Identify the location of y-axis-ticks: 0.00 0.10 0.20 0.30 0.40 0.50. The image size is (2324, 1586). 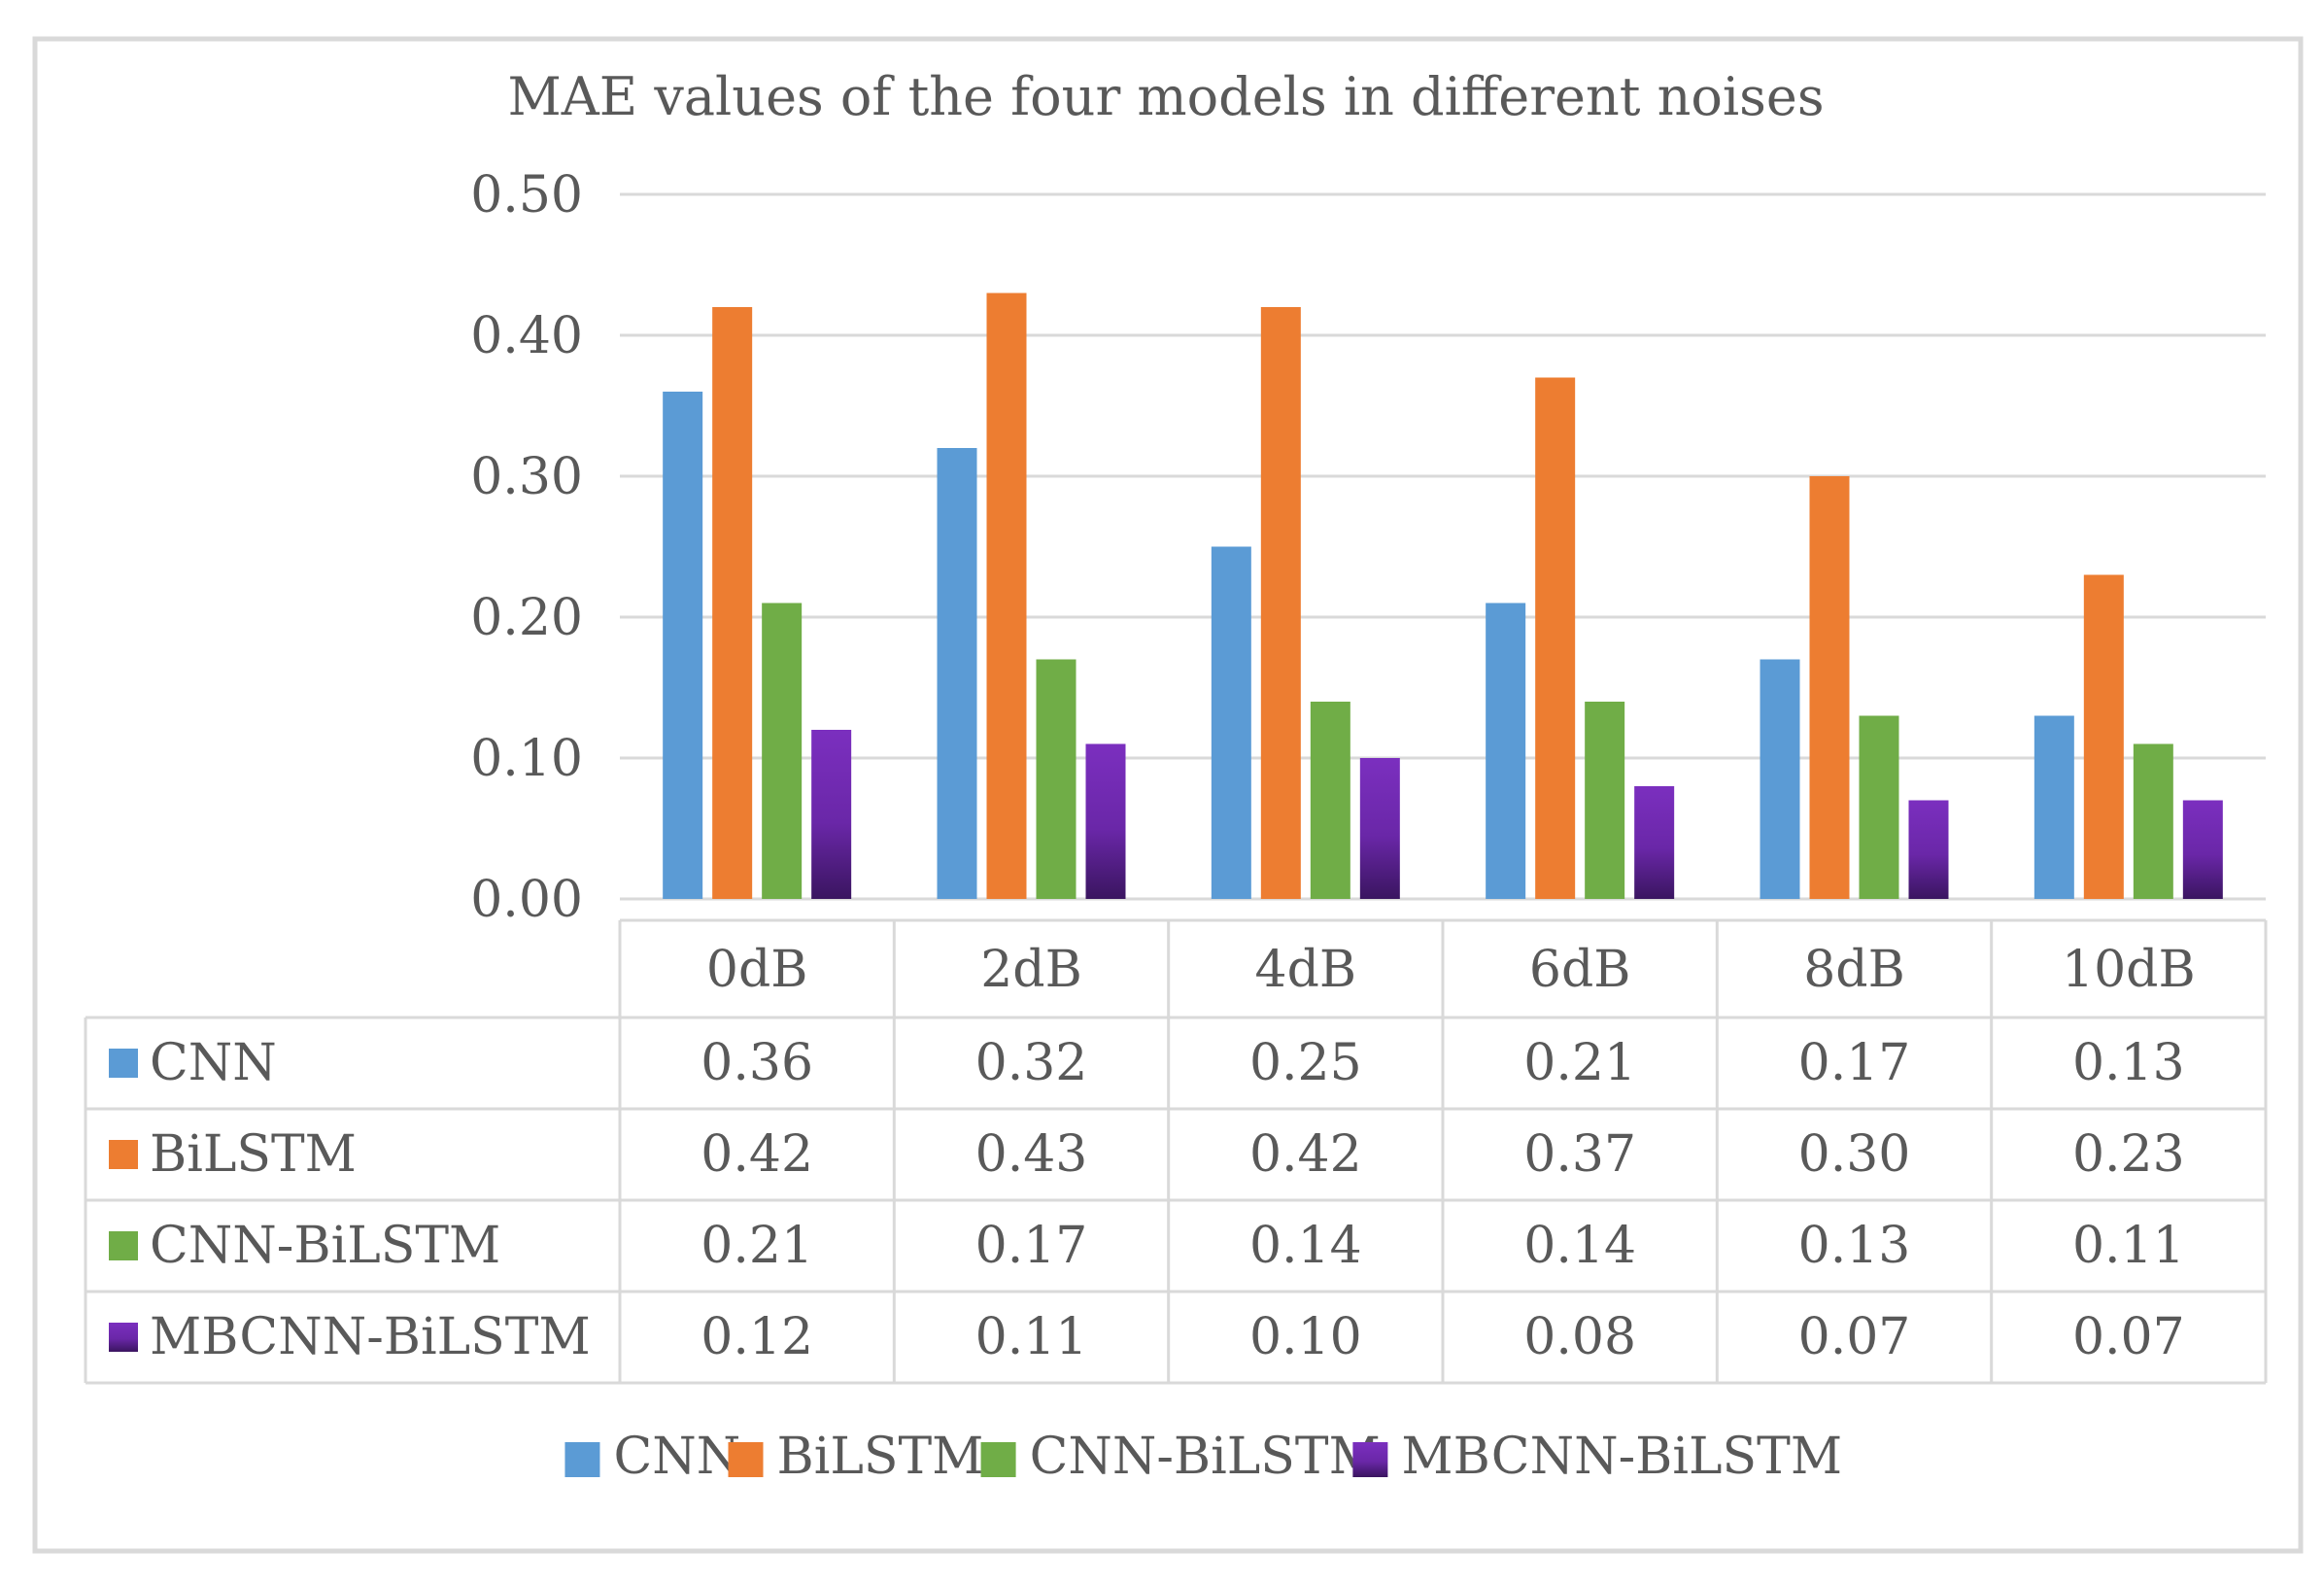
(527, 547).